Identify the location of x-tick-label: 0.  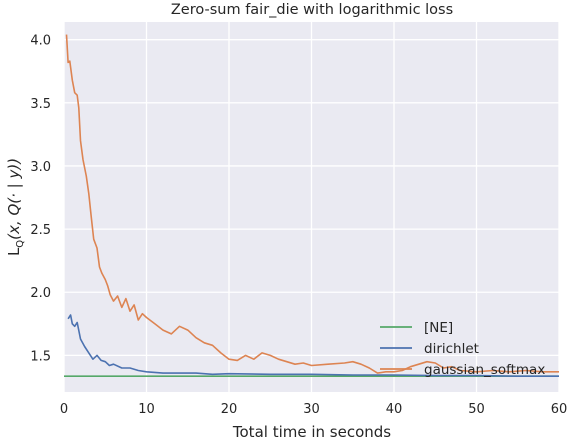
(64, 409).